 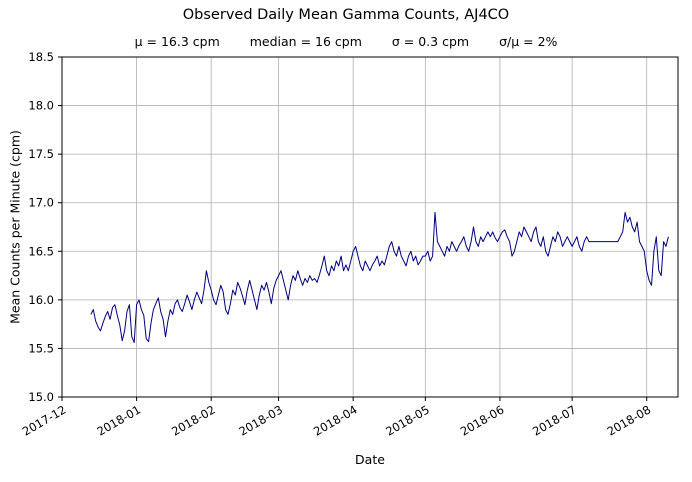 I want to click on svg-text: 2018-07, so click(x=554, y=420).